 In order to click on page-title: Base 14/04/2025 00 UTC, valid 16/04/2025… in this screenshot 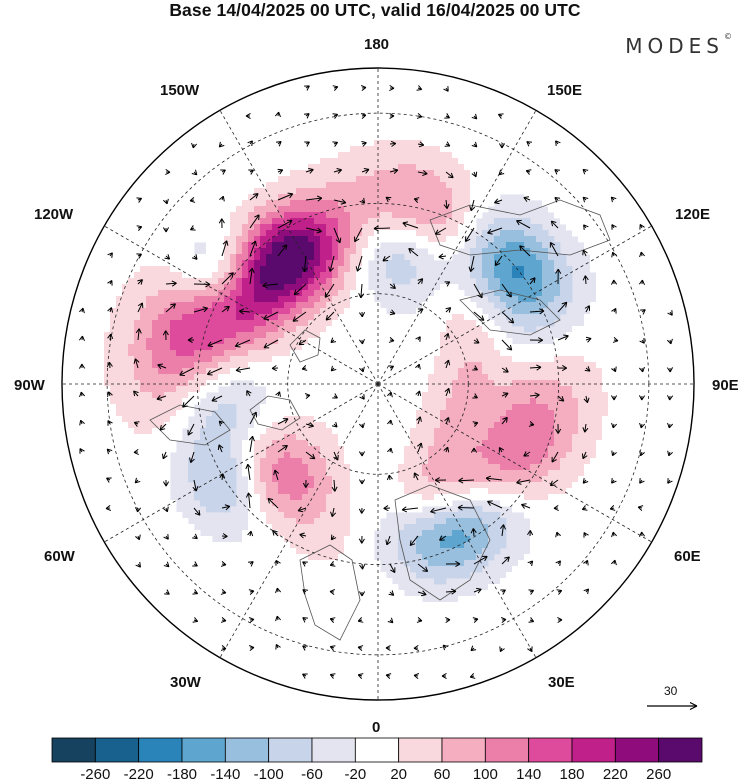, I will do `click(375, 10)`.